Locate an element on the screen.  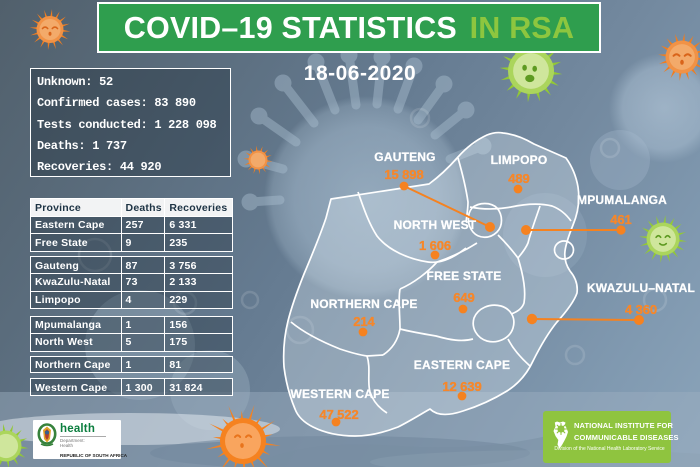
svg-text: 489 is located at coordinates (518, 178).